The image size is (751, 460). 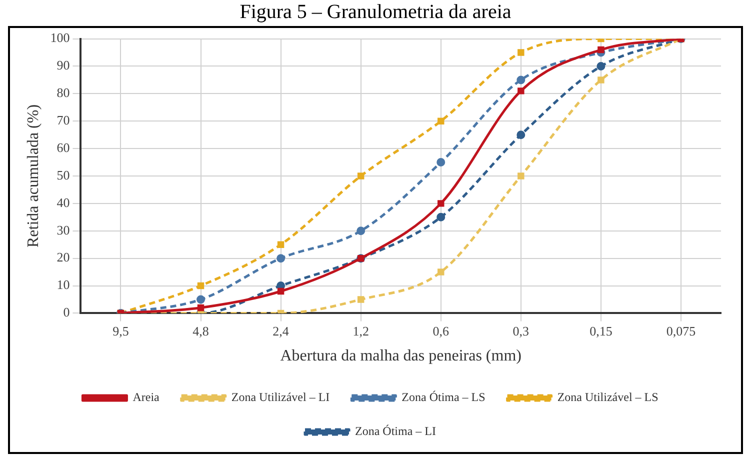 What do you see at coordinates (281, 330) in the screenshot?
I see `x-tick-label: 2,4` at bounding box center [281, 330].